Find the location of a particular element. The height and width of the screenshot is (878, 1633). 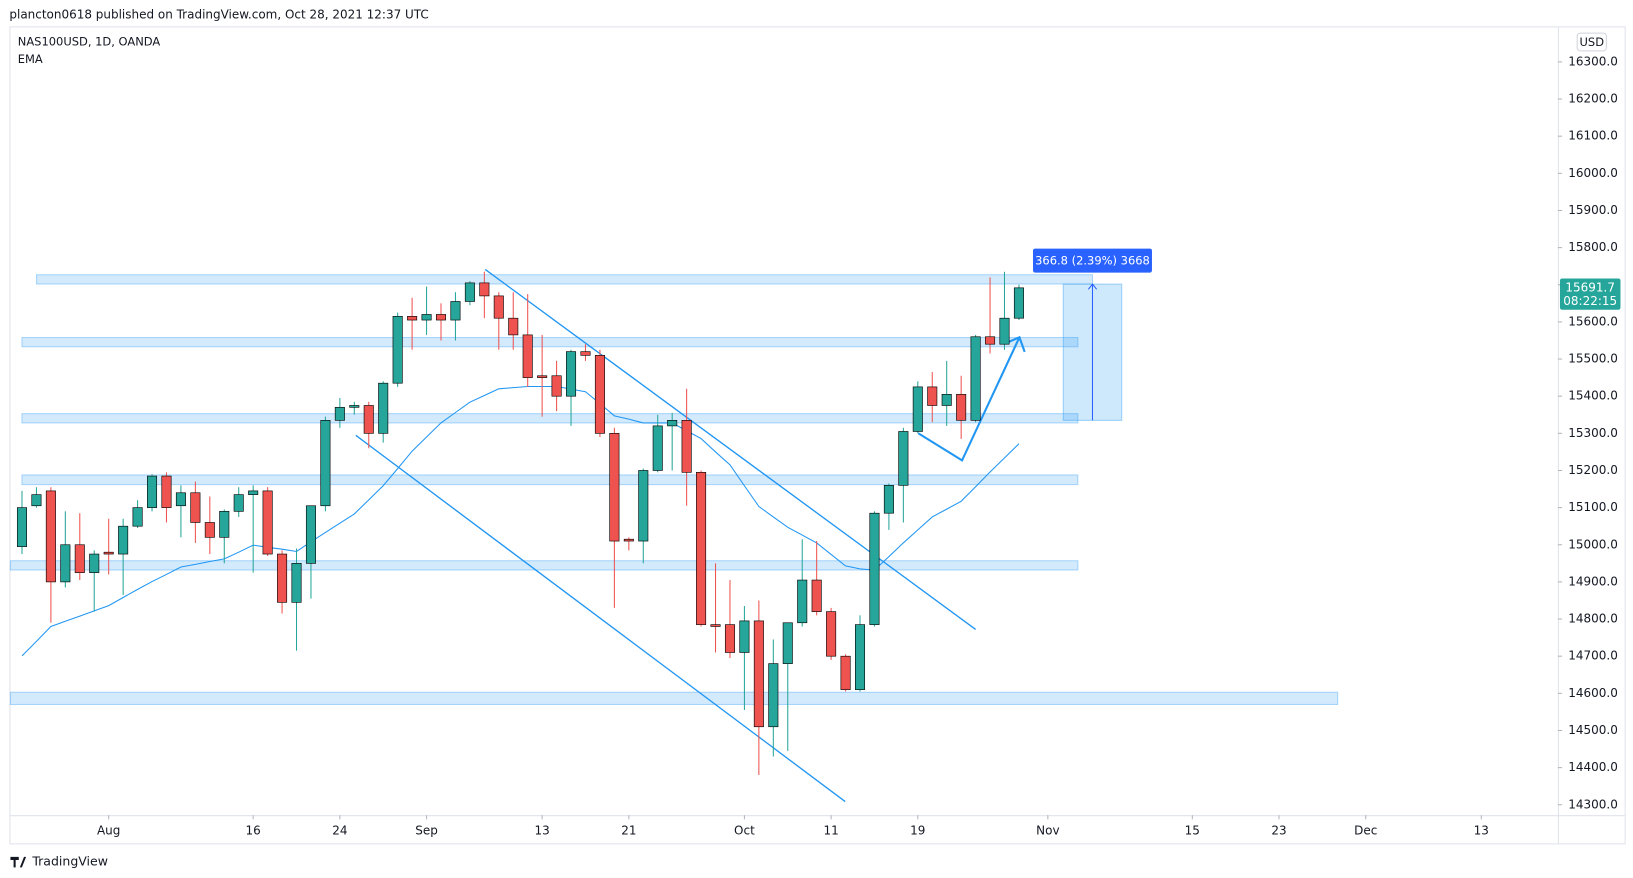

y-tick-label: 15500.0 is located at coordinates (1593, 359).